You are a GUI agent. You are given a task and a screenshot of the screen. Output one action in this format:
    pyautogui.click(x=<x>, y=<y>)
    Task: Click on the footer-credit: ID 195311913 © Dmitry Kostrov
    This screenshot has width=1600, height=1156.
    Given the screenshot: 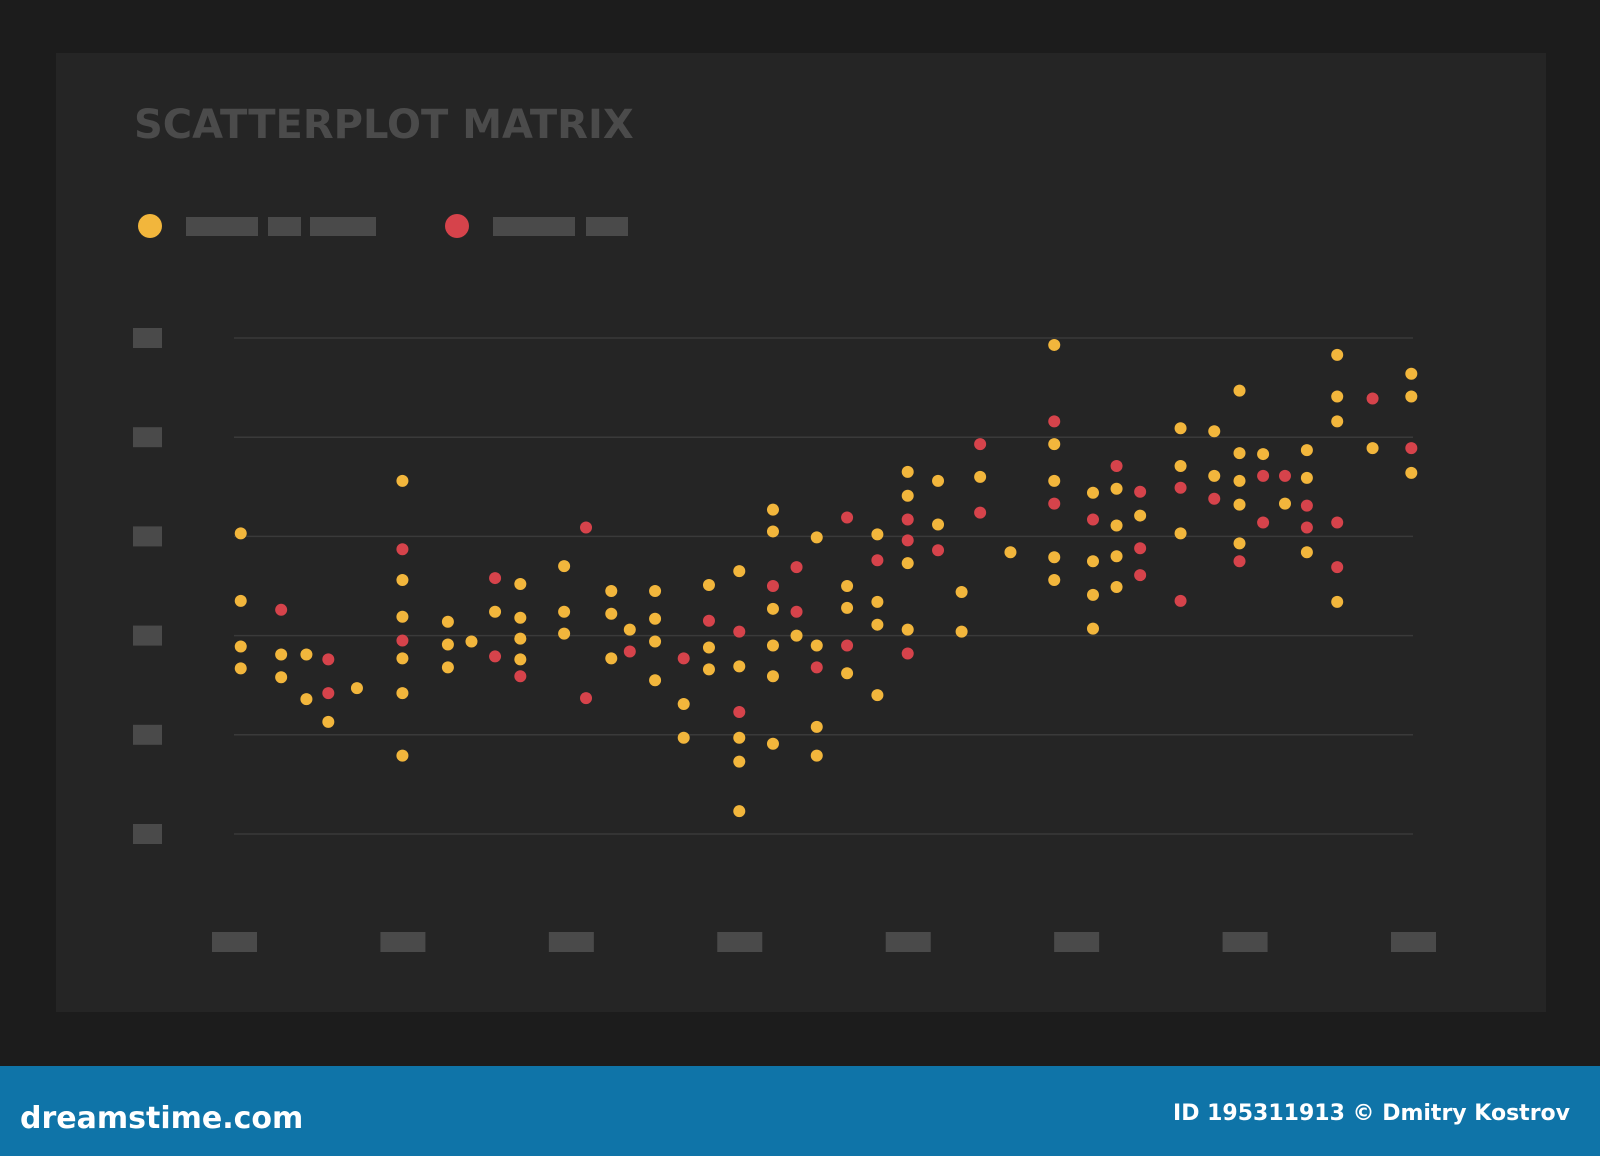 What is the action you would take?
    pyautogui.click(x=1372, y=1113)
    